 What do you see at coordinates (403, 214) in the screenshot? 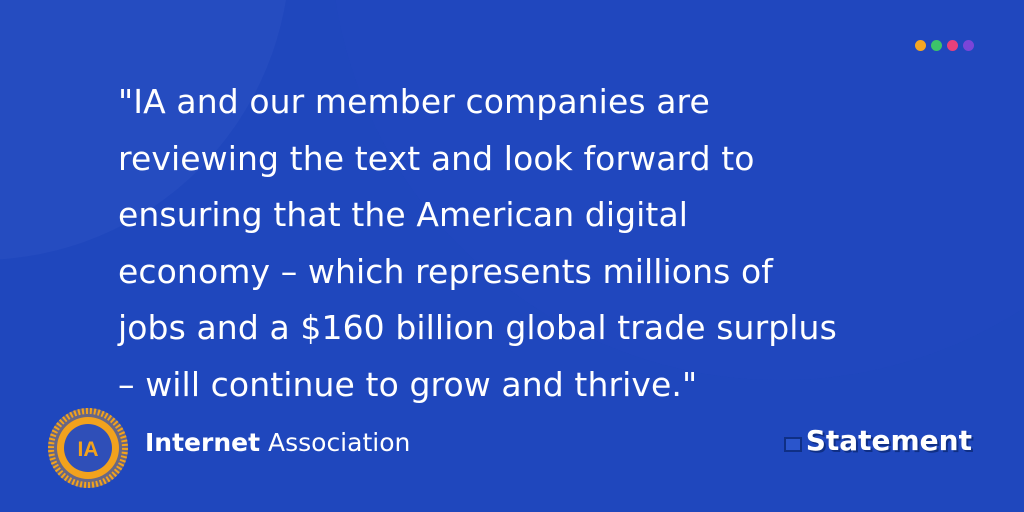
I see `quote-line: ensuring that the American digital` at bounding box center [403, 214].